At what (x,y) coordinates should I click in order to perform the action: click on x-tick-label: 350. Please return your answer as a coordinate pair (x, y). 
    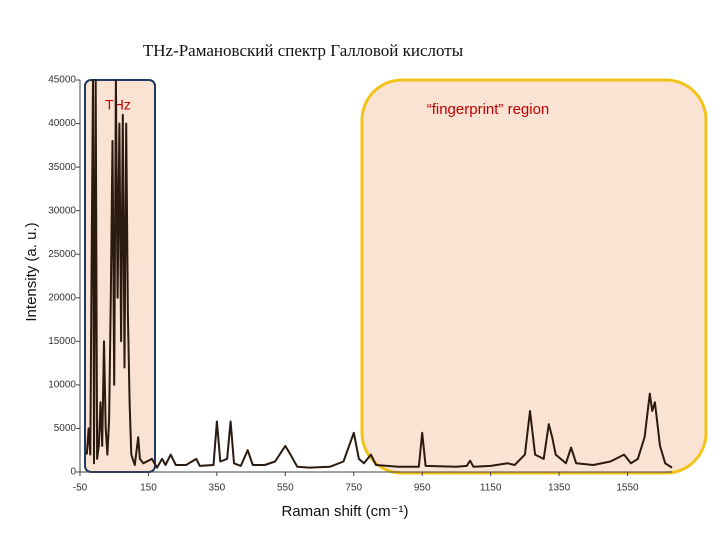
    Looking at the image, I should click on (217, 488).